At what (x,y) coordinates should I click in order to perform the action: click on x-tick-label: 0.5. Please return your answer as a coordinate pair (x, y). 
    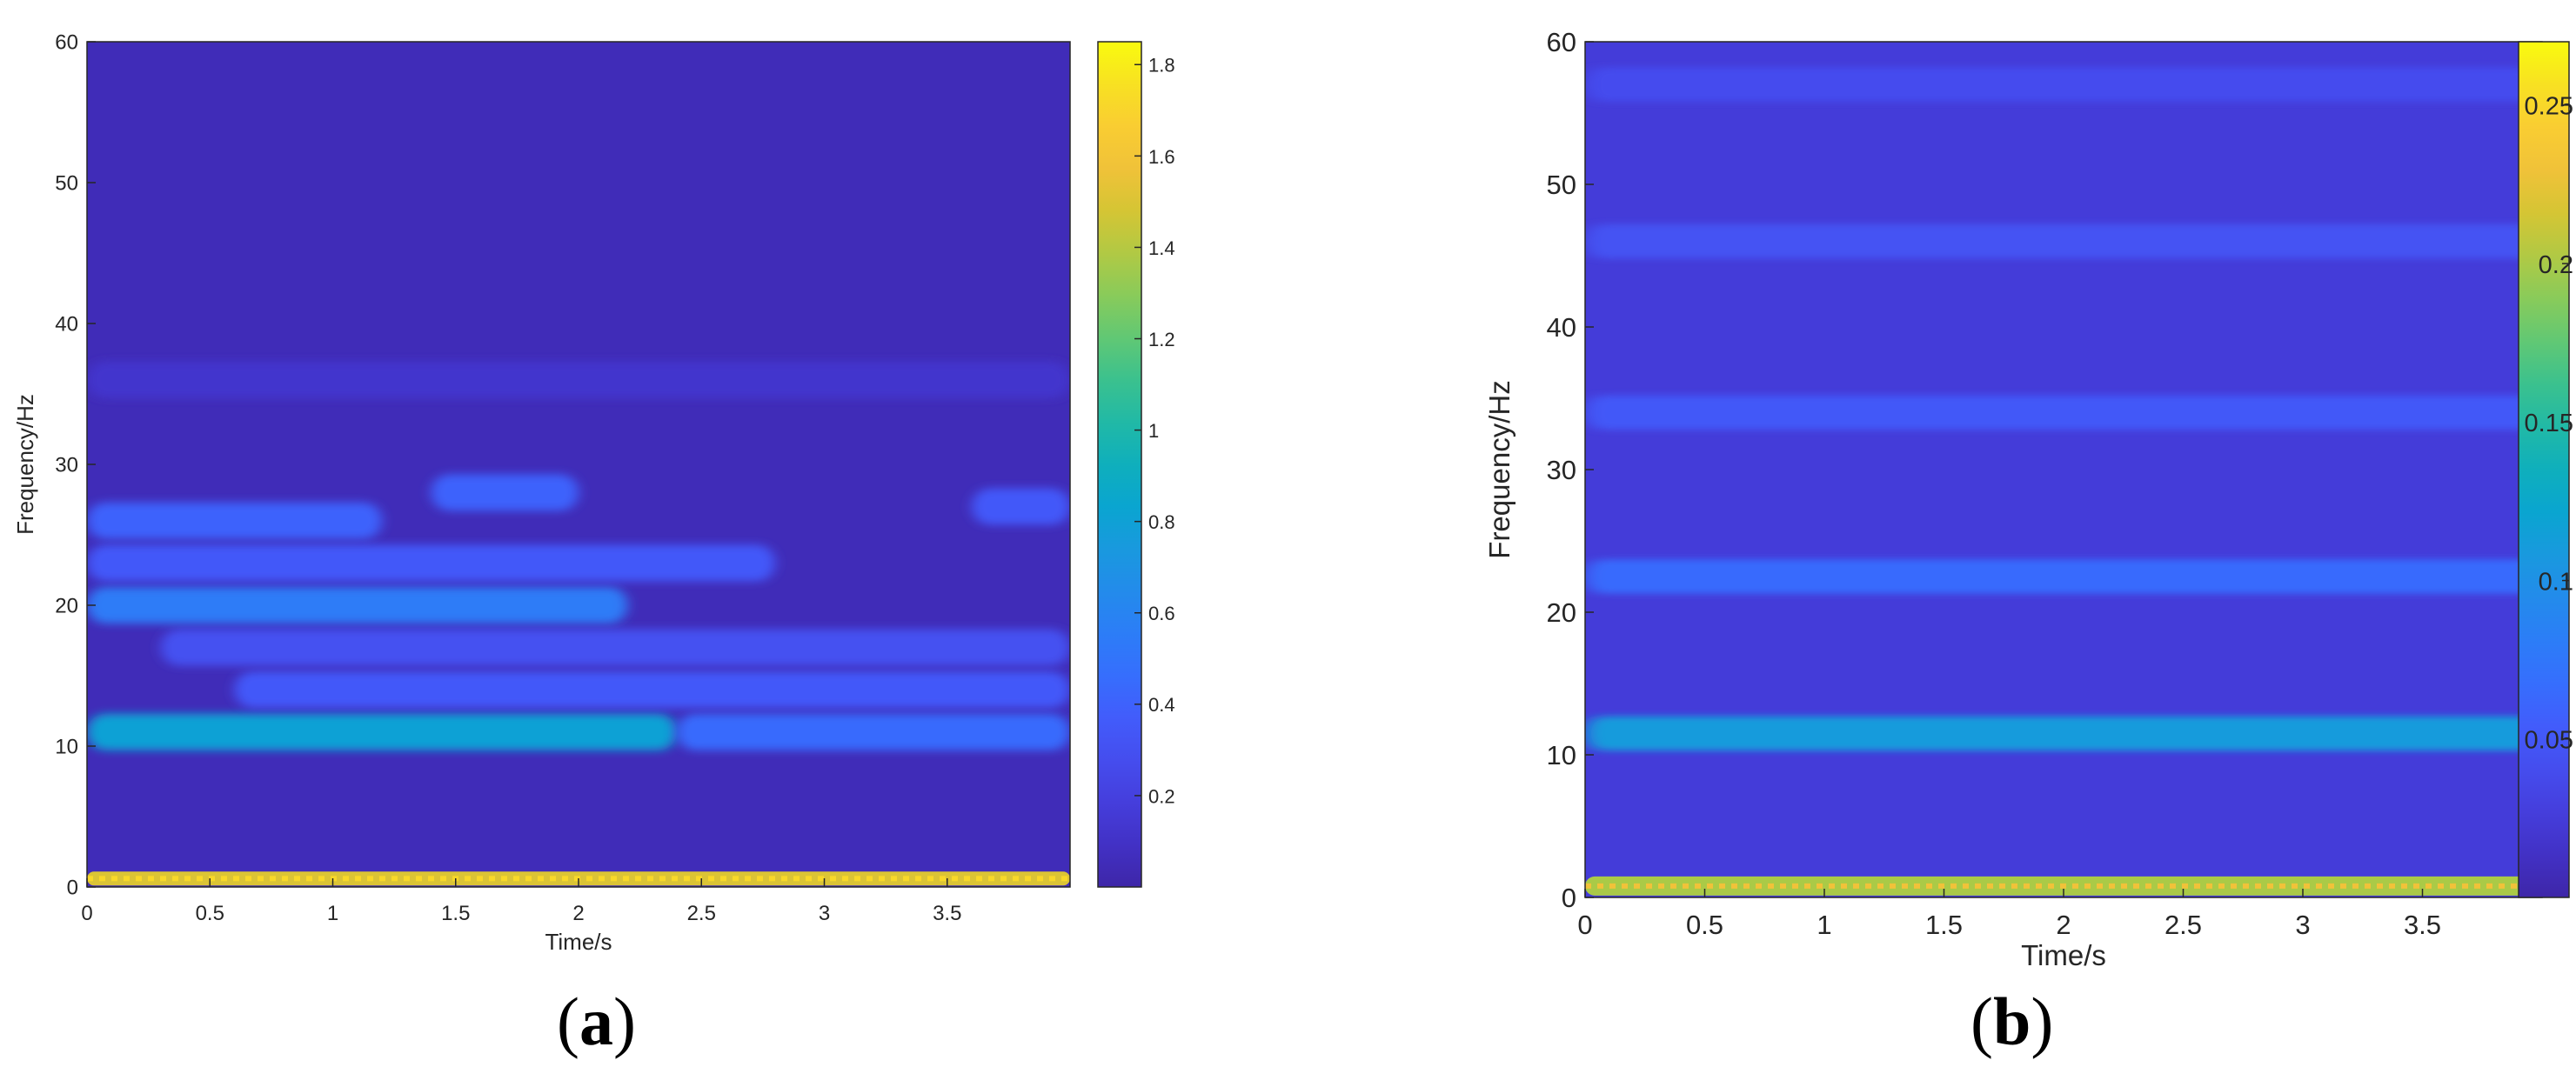
    Looking at the image, I should click on (210, 913).